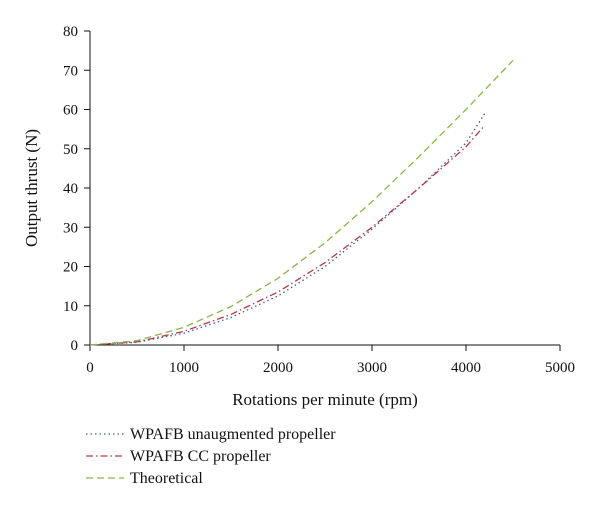 The height and width of the screenshot is (513, 600). Describe the element at coordinates (233, 434) in the screenshot. I see `legend-label: WPAFB unaugmented propeller` at that location.